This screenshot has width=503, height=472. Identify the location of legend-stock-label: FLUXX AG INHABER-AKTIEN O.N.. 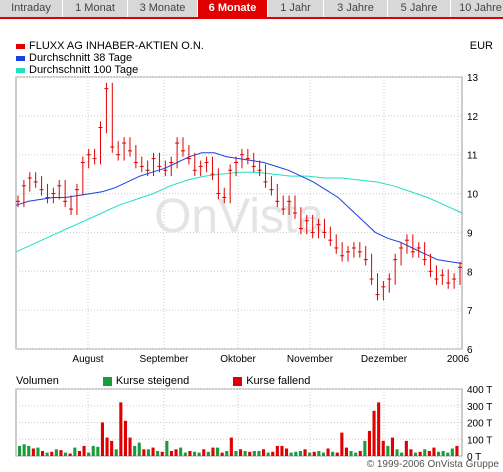
(116, 46).